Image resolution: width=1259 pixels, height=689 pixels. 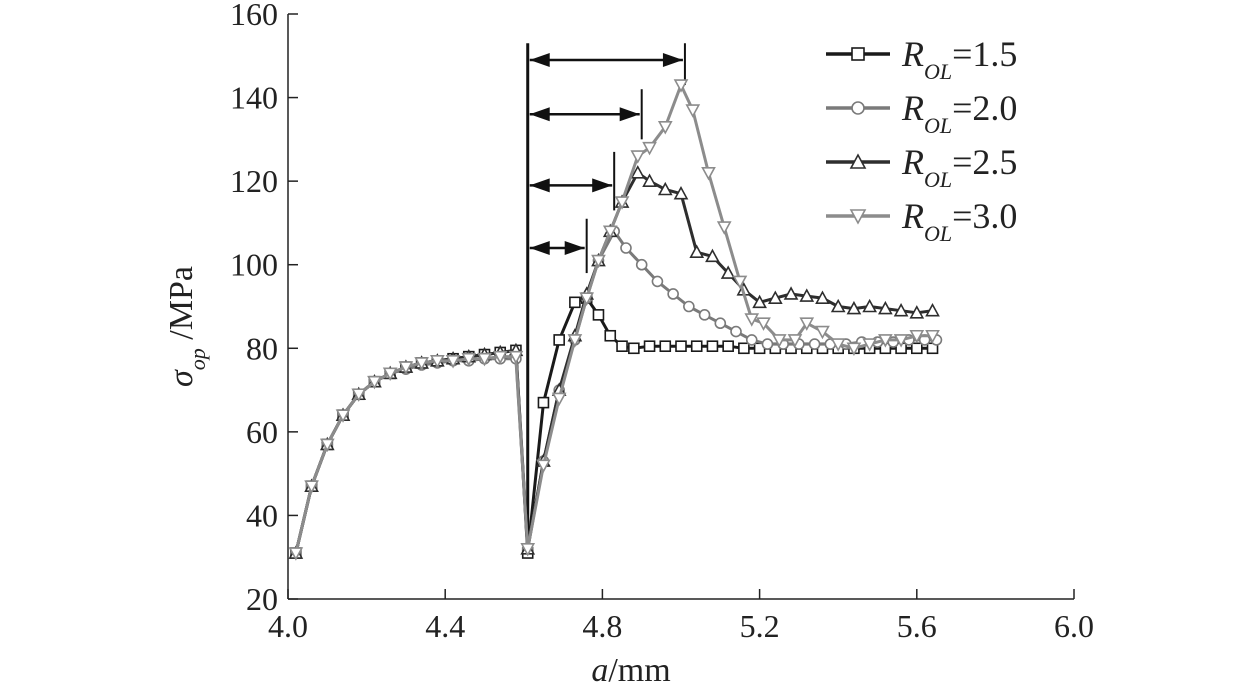 I want to click on legend-label: ROL=2.0, so click(x=959, y=113).